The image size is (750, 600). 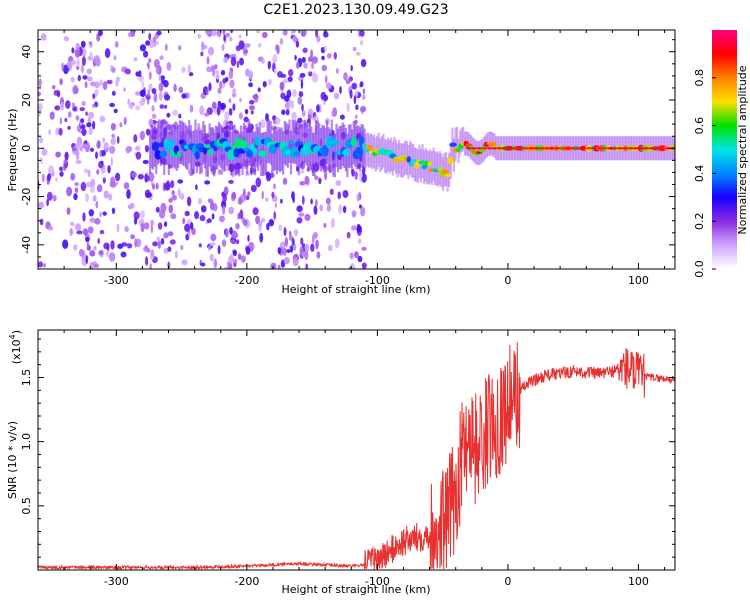 What do you see at coordinates (26, 197) in the screenshot?
I see `y-tick-label: -20` at bounding box center [26, 197].